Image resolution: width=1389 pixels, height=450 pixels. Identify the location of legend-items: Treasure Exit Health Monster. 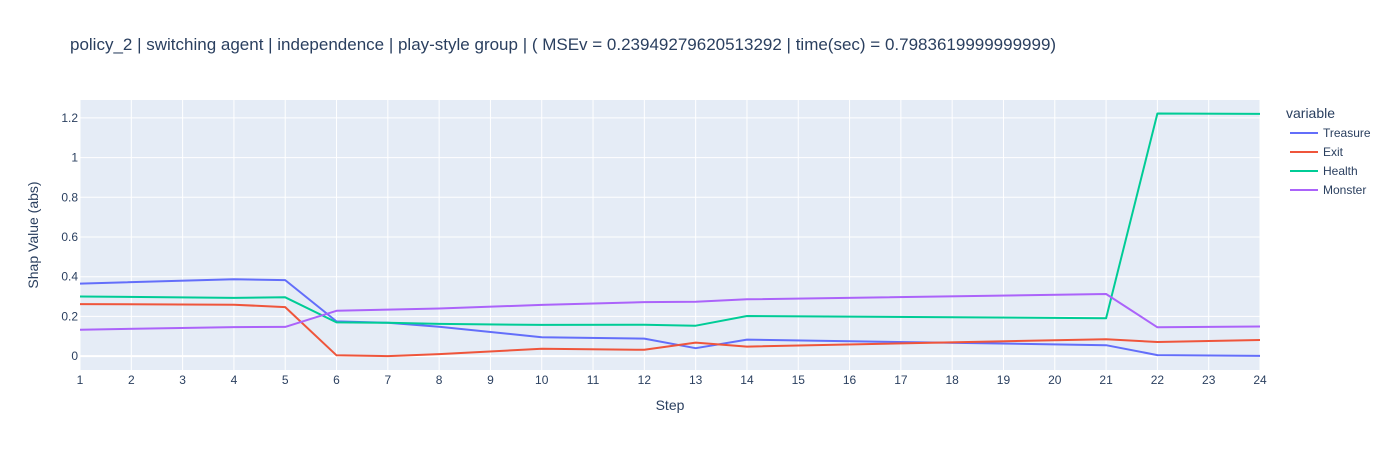
(1330, 161).